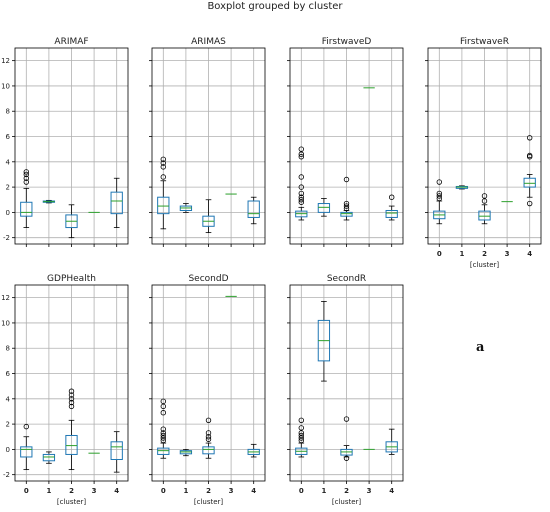  I want to click on panel-tag: a, so click(480, 347).